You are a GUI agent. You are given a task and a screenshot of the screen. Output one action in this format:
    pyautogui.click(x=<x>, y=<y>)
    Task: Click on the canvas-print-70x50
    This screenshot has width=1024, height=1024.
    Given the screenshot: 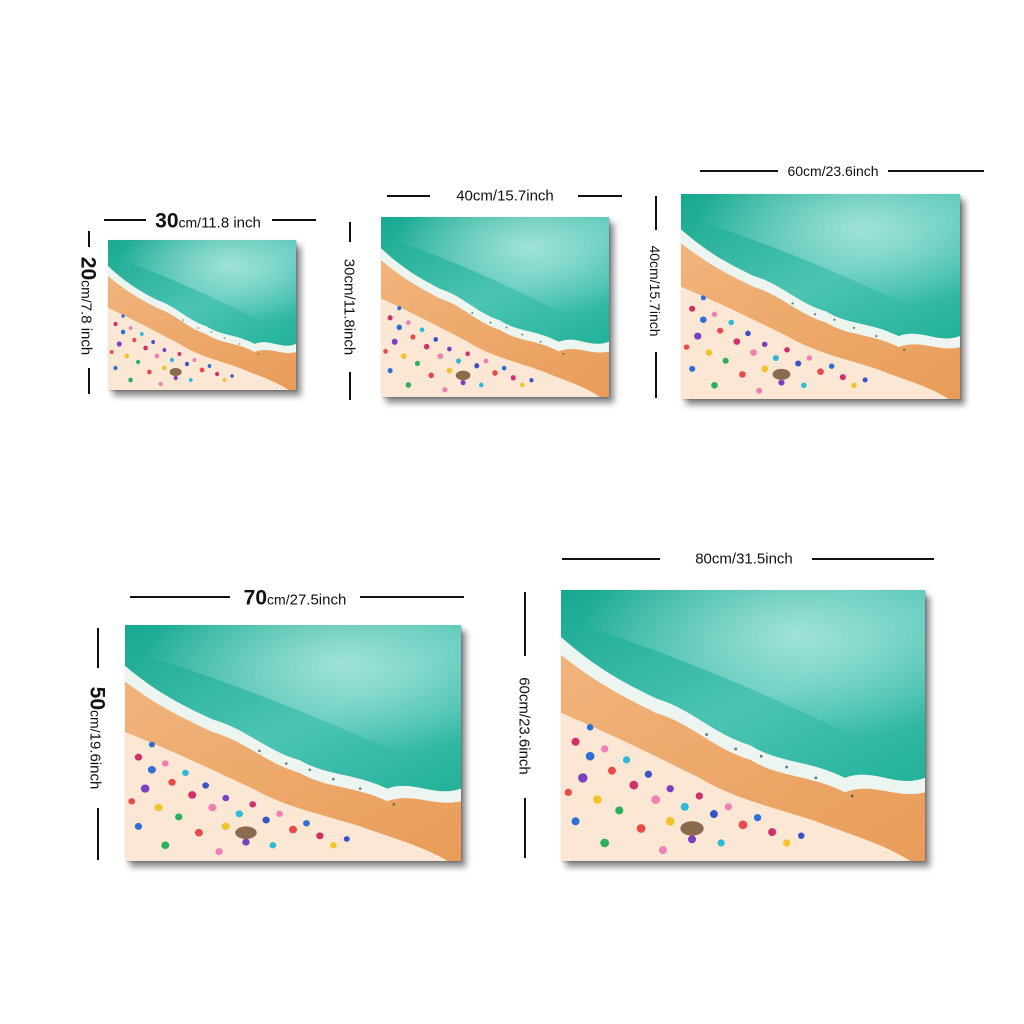 What is the action you would take?
    pyautogui.click(x=293, y=743)
    